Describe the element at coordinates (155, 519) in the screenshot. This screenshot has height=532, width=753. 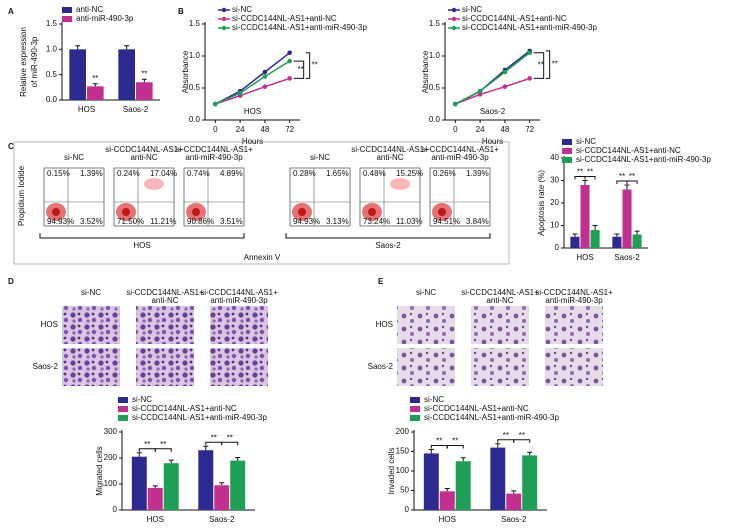
I see `x-tick-label: HOS` at that location.